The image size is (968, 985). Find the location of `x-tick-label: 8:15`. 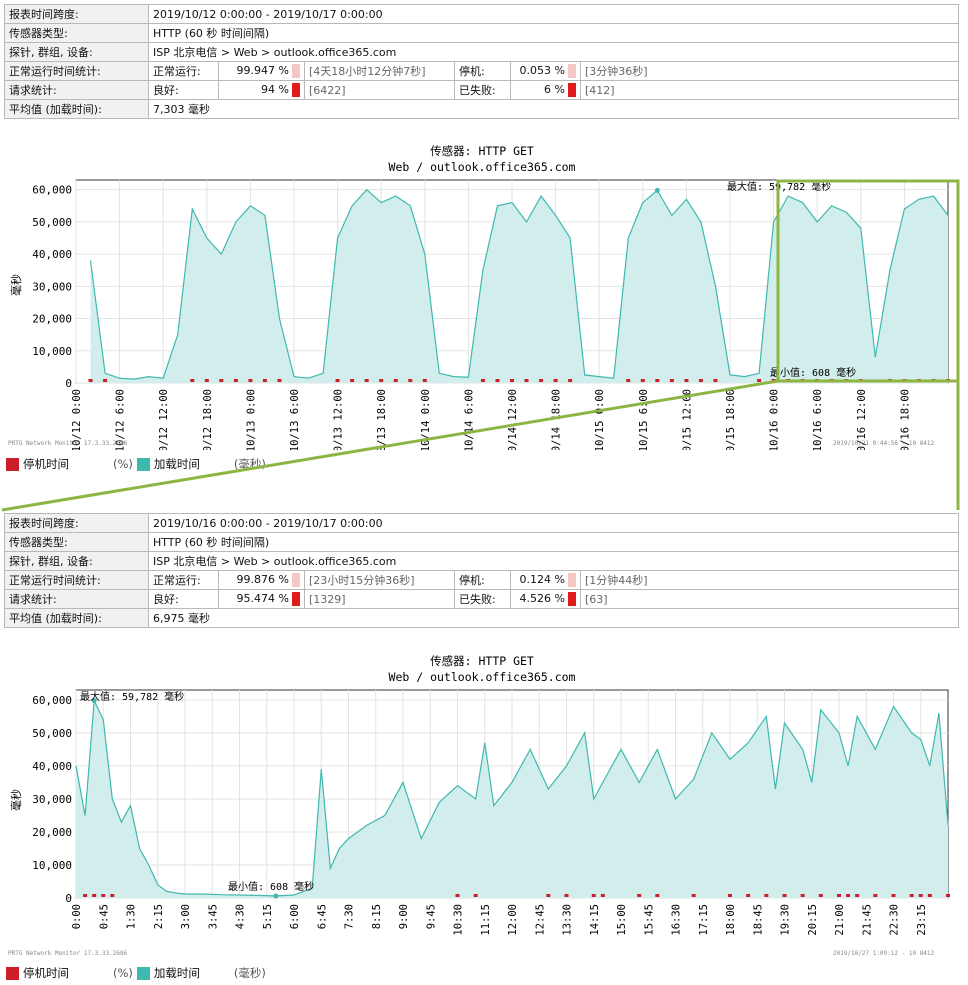

x-tick-label: 8:15 is located at coordinates (377, 916).